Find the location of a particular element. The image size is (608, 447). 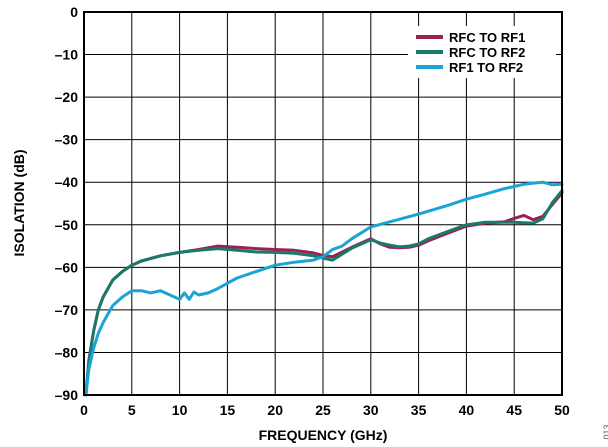

x-tick-label: 0 is located at coordinates (84, 410).